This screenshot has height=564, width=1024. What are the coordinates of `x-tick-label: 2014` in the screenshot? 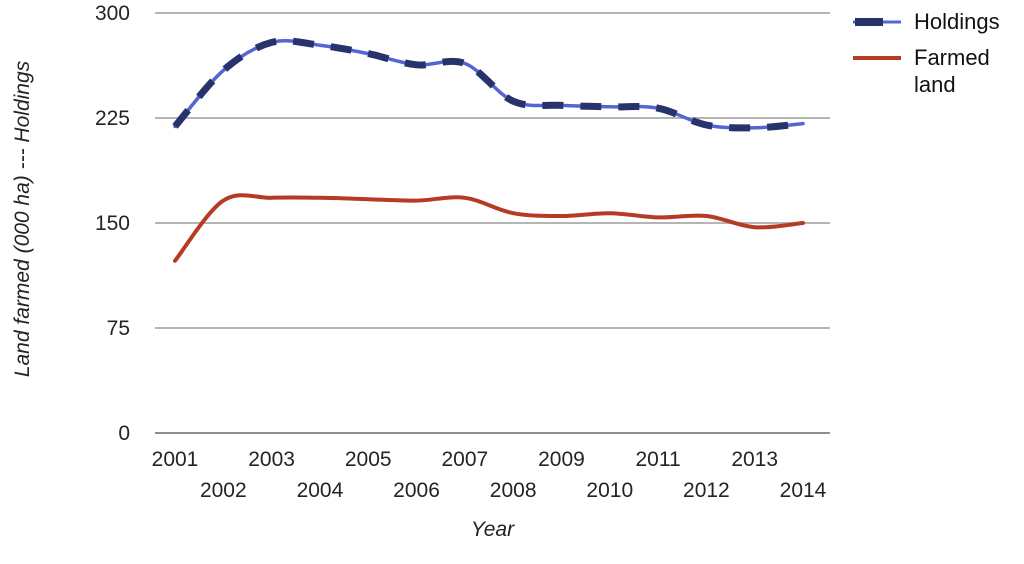 It's located at (803, 490).